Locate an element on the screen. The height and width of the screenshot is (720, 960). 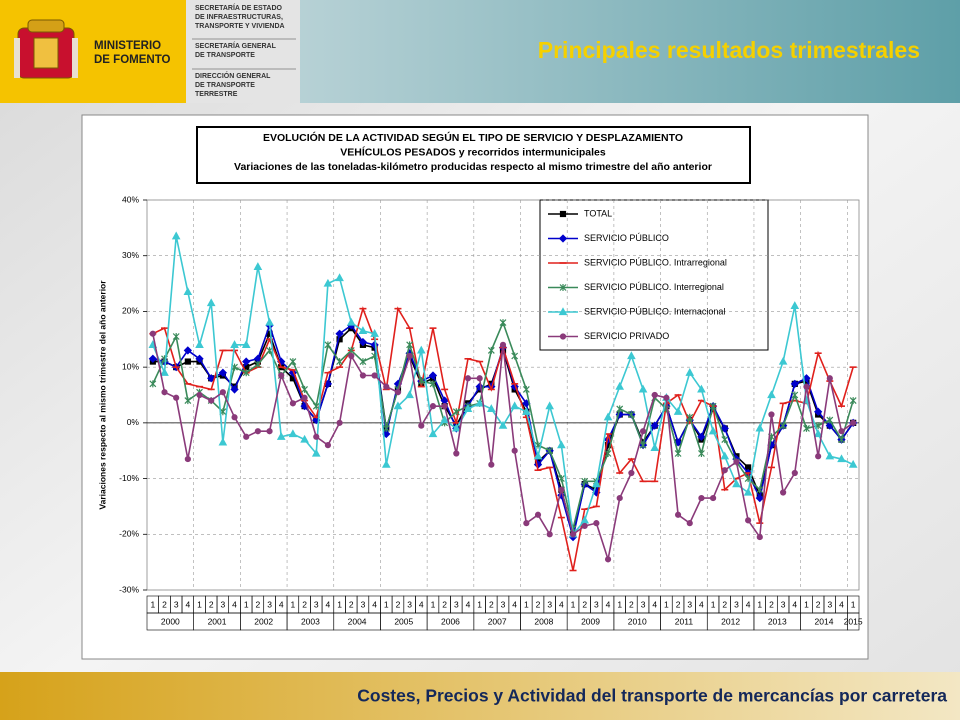
units-block is located at coordinates (243, 51).